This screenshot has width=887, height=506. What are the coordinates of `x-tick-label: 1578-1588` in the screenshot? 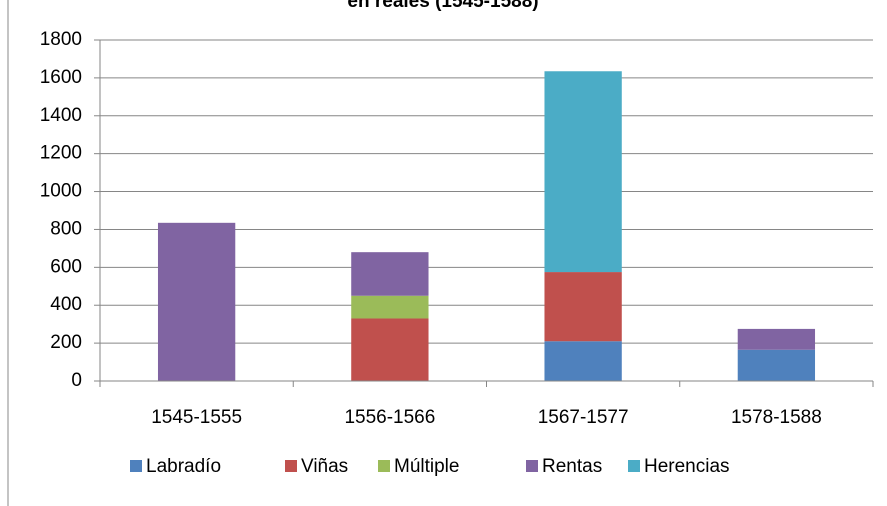 It's located at (776, 417).